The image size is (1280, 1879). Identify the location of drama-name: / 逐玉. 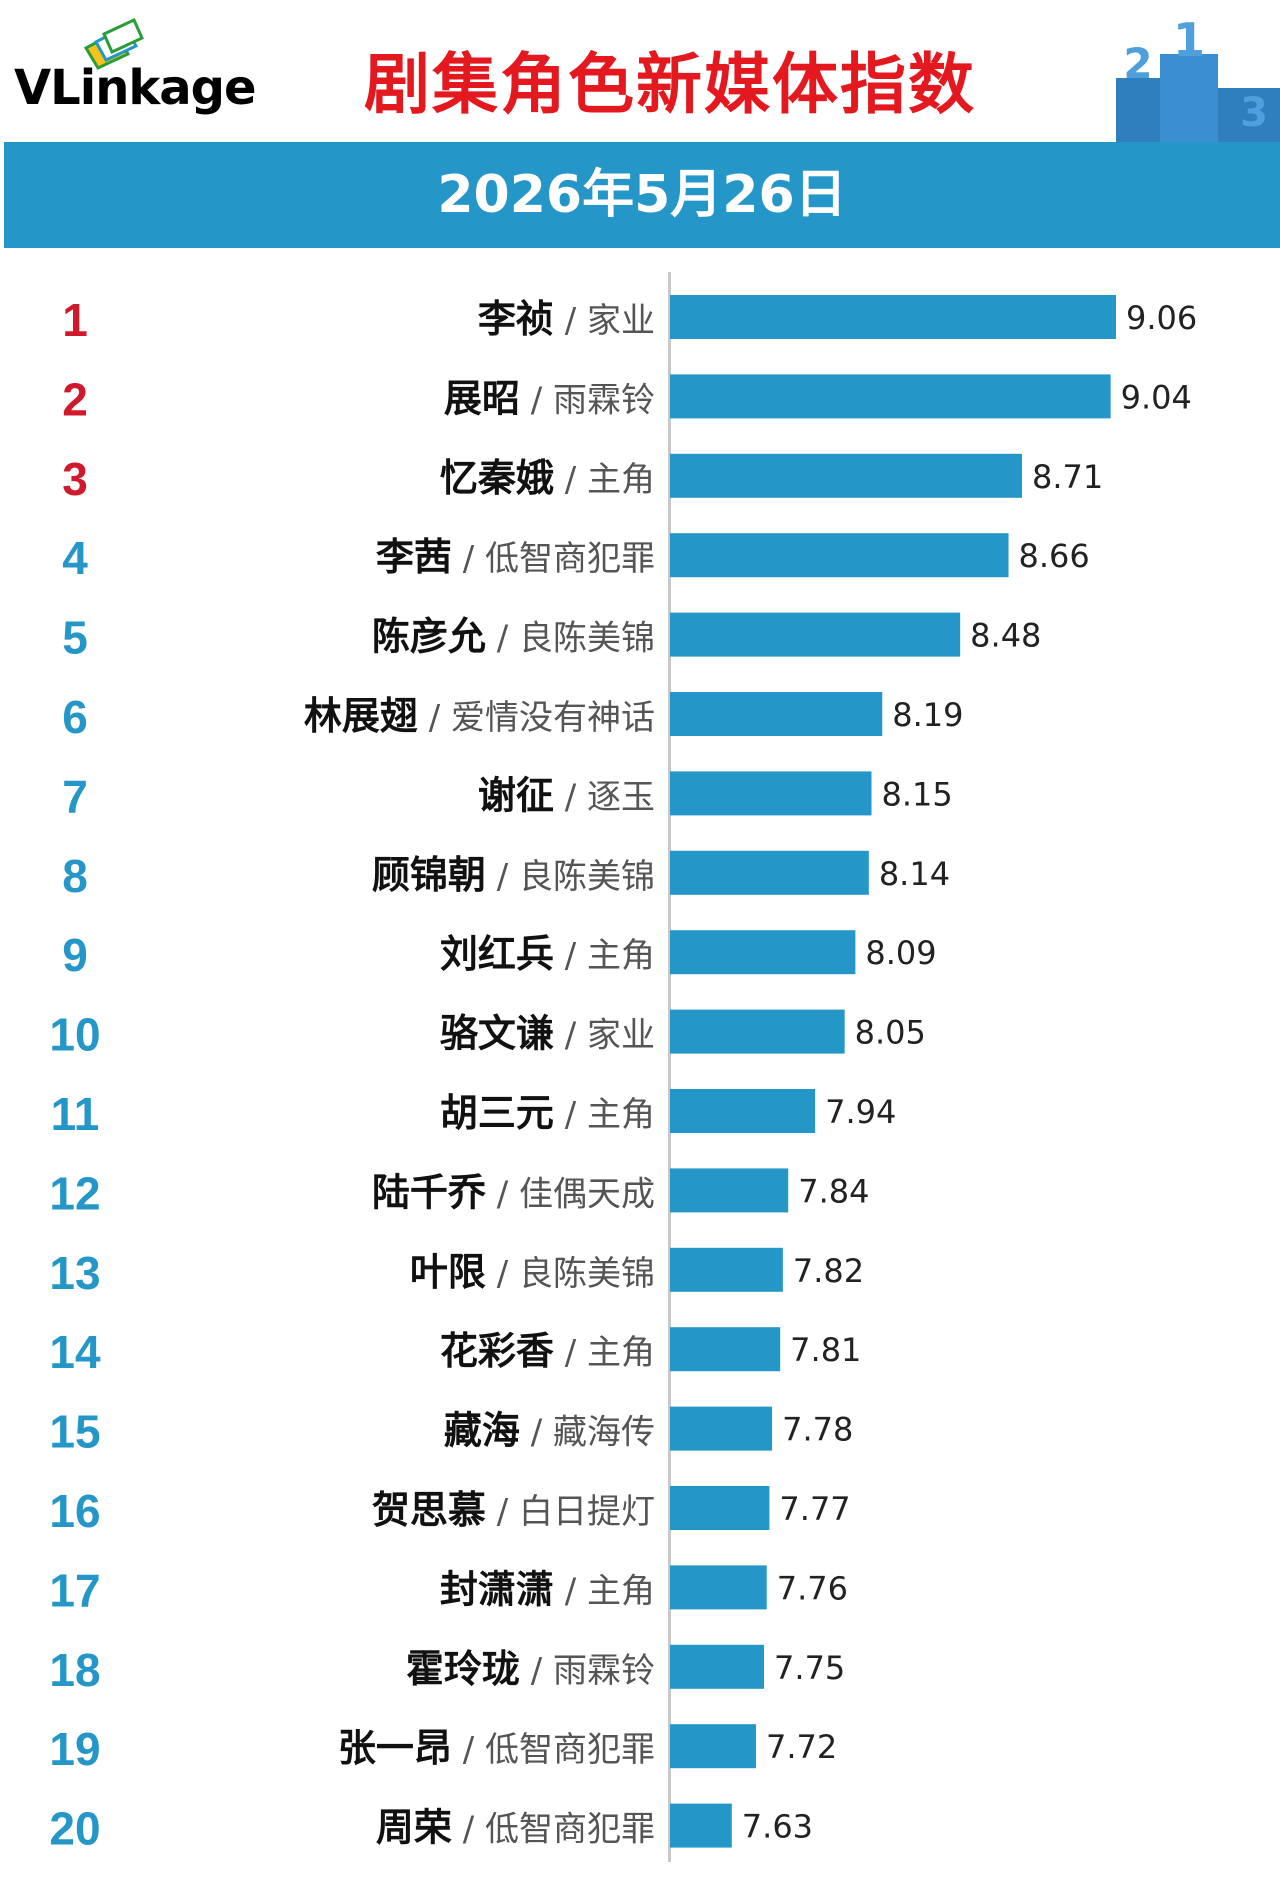
(604, 797).